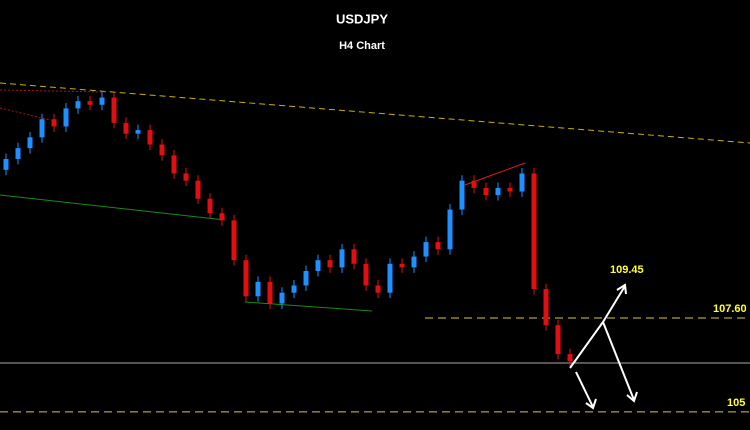 This screenshot has height=430, width=750. What do you see at coordinates (603, 346) in the screenshot?
I see `projection-arrows` at bounding box center [603, 346].